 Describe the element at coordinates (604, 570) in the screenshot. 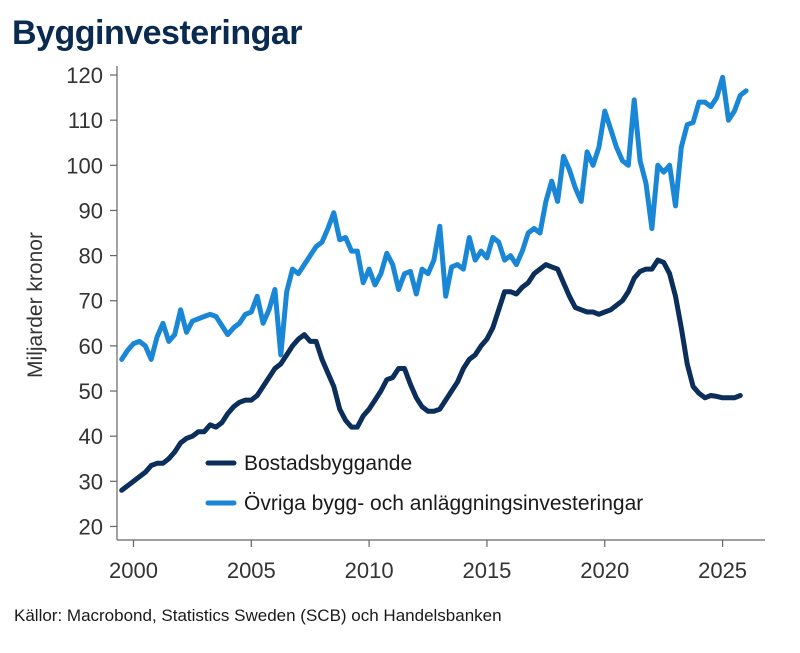

I see `x-tick-label: 2020` at that location.